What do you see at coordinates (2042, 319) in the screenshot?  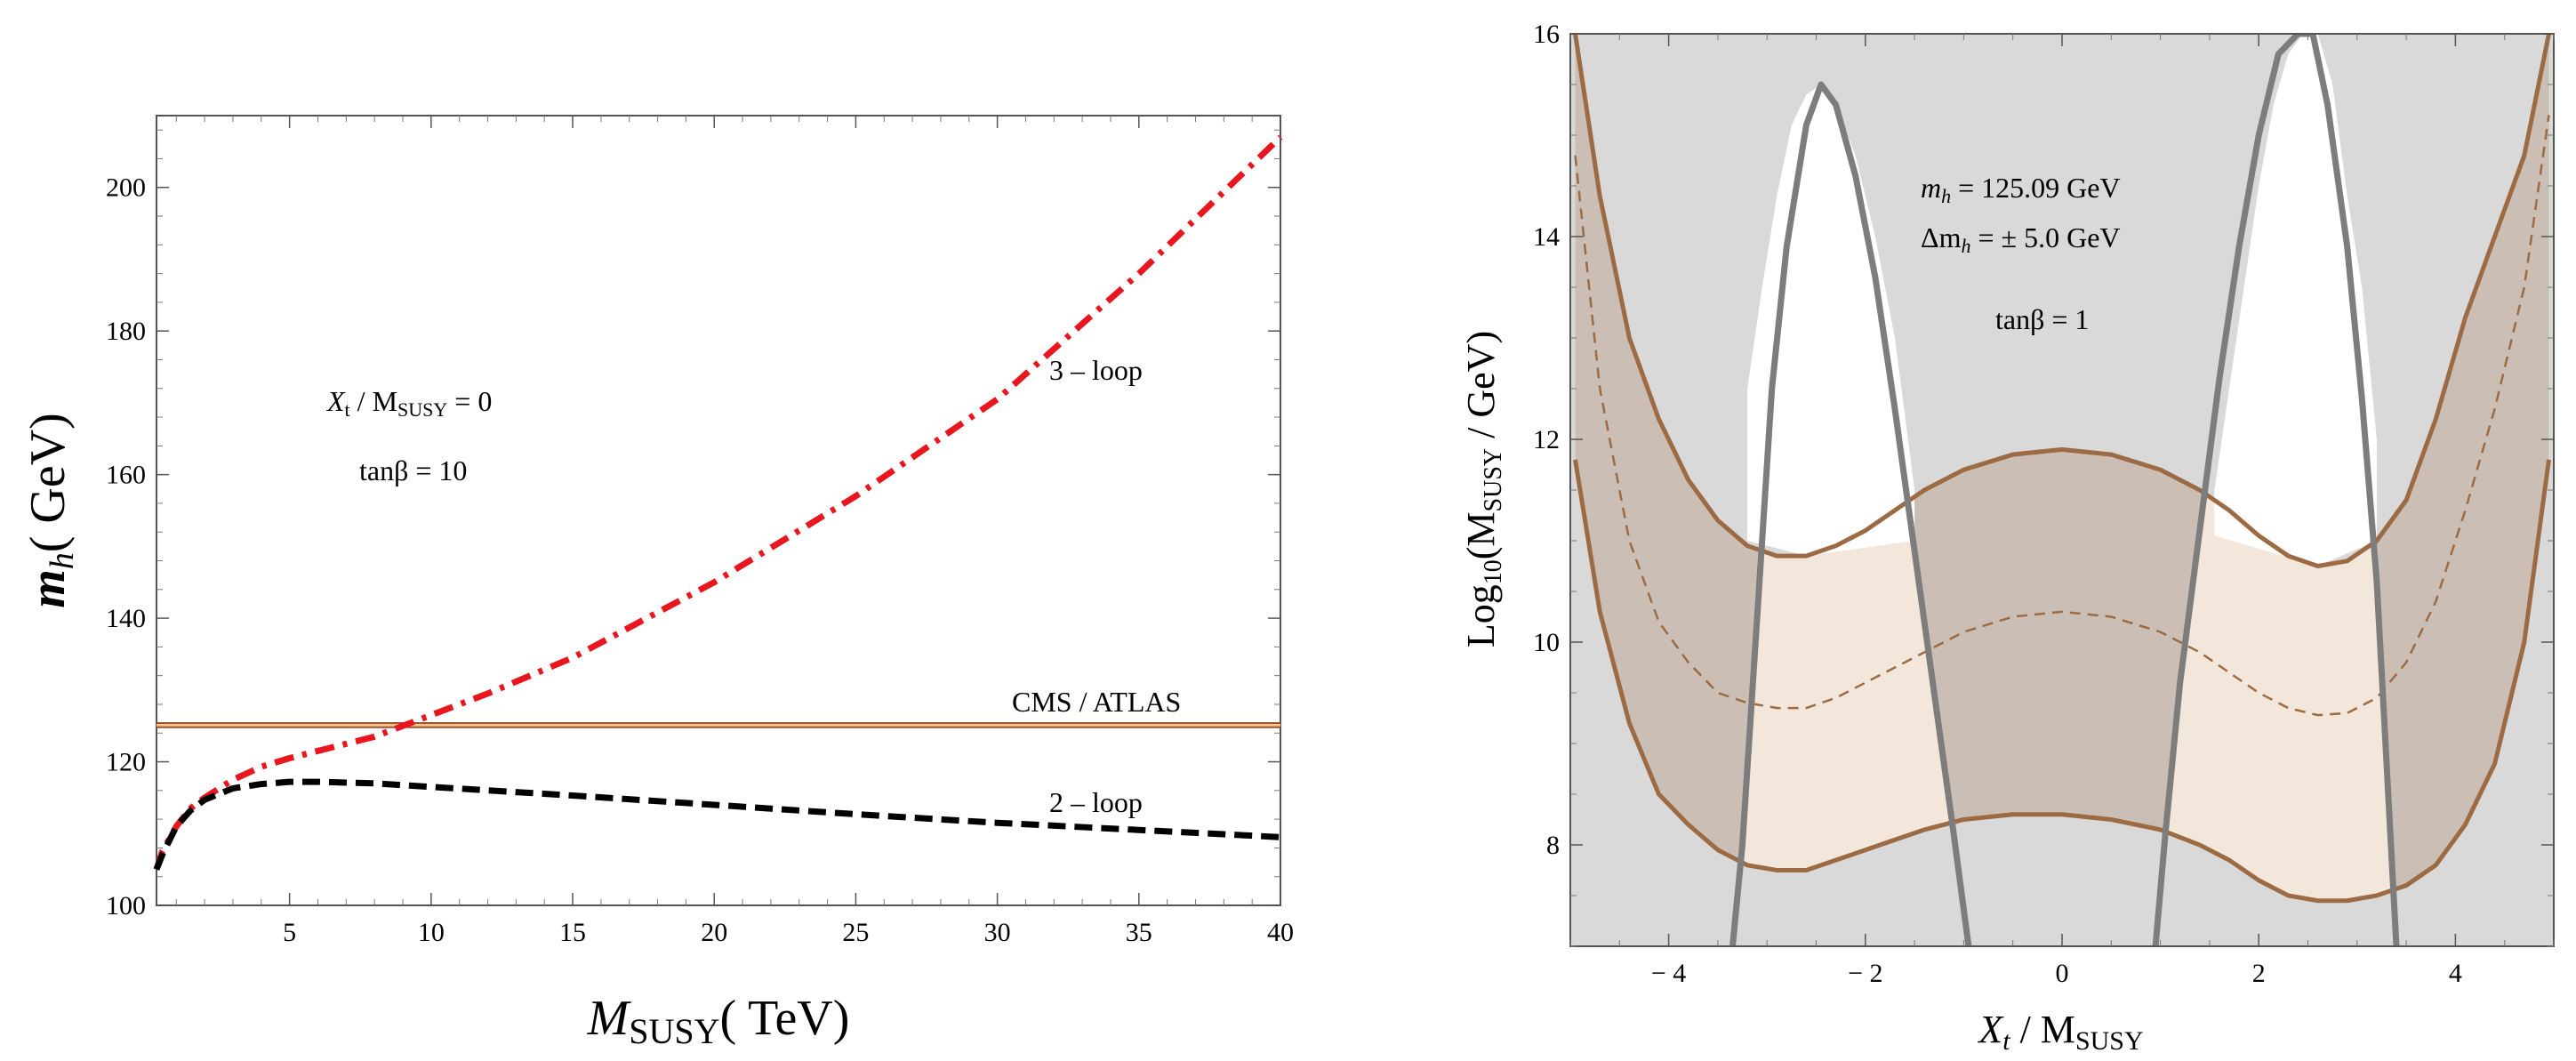 I see `annotation-tanbeta-1: tanβ = 1` at bounding box center [2042, 319].